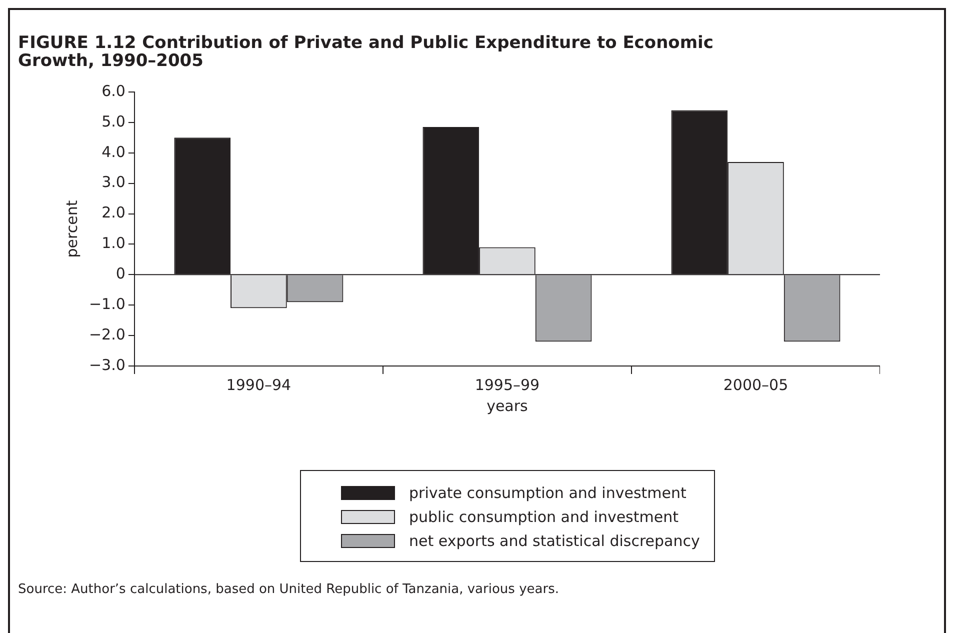  I want to click on y-tick-label: −3.0, so click(107, 365).